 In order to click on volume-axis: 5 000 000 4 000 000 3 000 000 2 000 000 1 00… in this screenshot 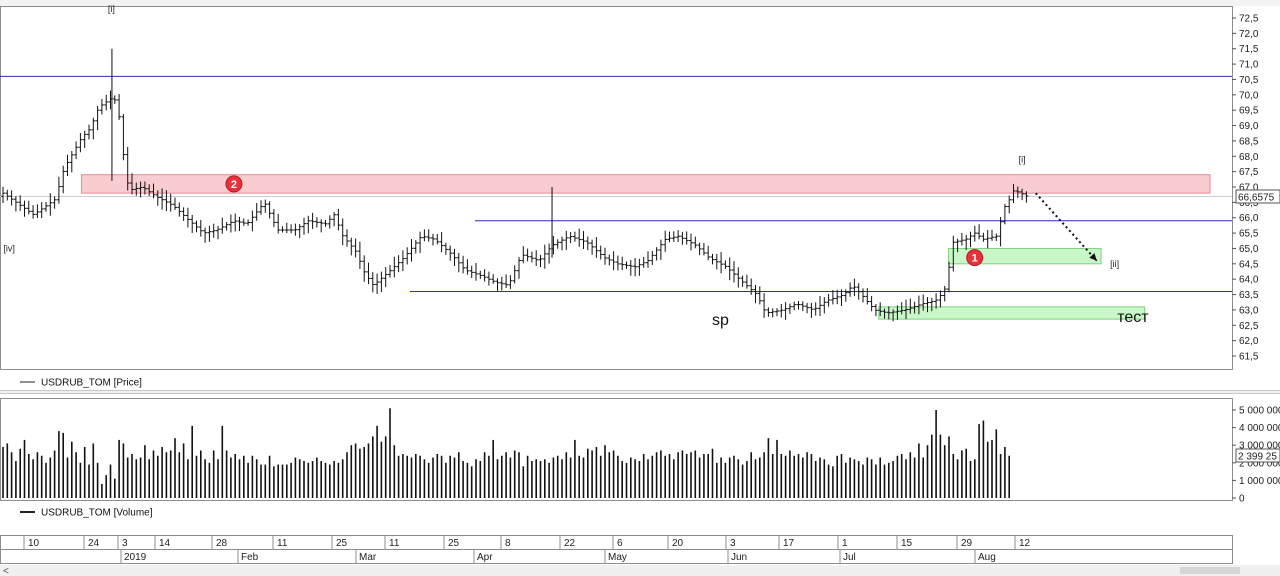, I will do `click(1256, 455)`.